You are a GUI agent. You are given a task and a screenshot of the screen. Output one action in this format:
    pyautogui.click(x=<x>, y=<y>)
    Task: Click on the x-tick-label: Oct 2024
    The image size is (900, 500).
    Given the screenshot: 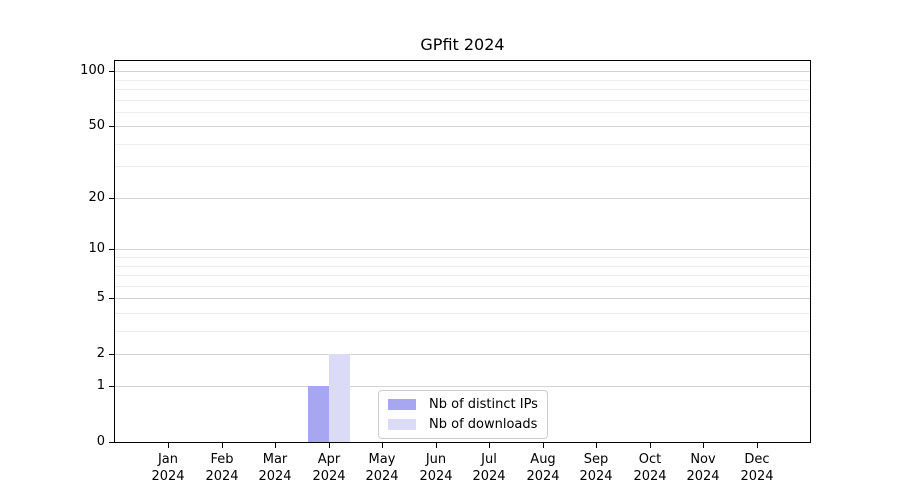 What is the action you would take?
    pyautogui.click(x=650, y=468)
    